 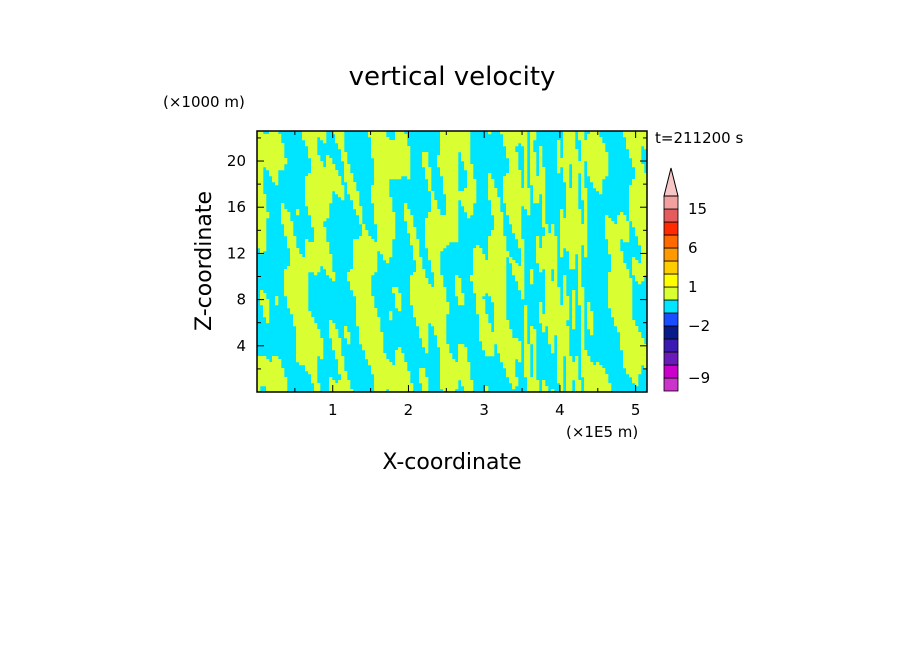 I want to click on y-tick-label: 16, so click(x=236, y=207).